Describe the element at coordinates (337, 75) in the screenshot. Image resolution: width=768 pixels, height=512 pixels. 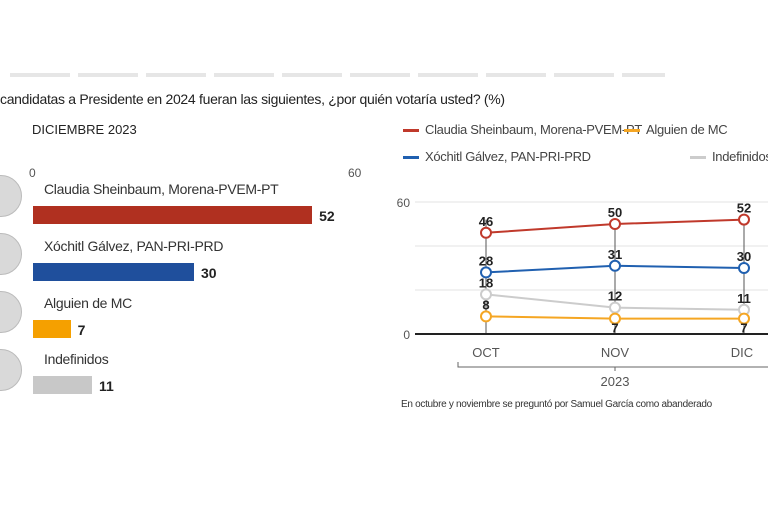
I see `faded-header` at that location.